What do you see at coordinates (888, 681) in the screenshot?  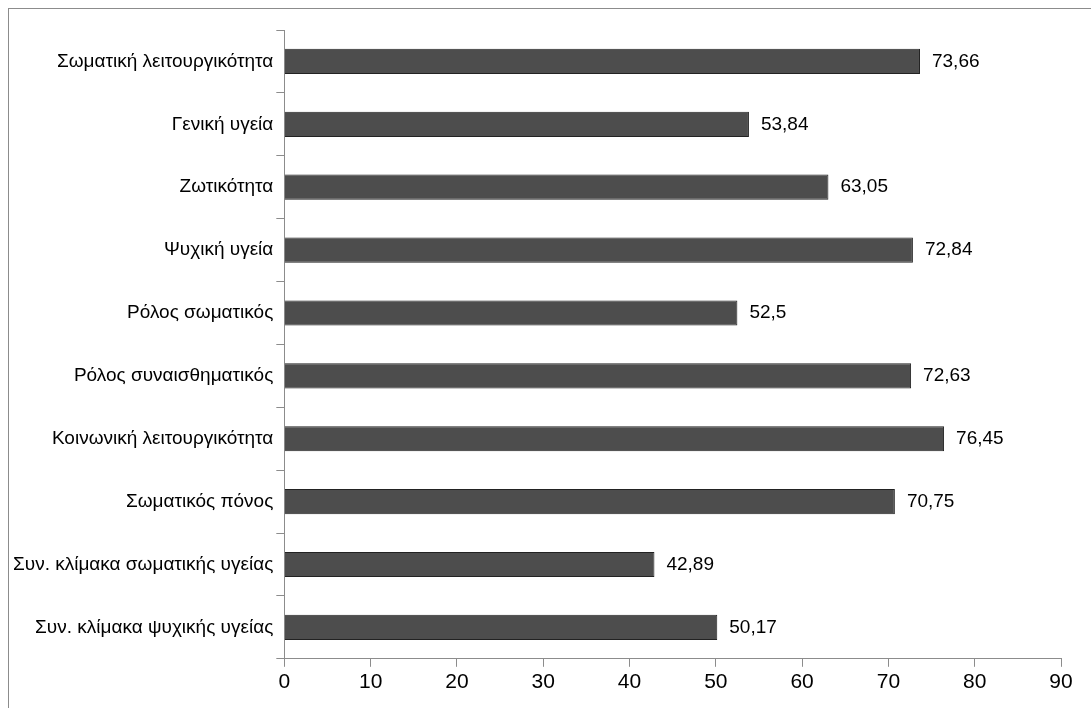 I see `x-tick-label: 70` at bounding box center [888, 681].